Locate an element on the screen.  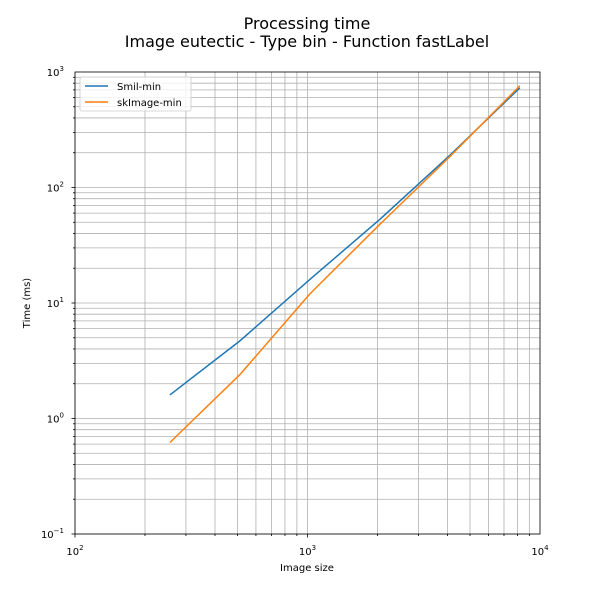
y-tick-label: 10² is located at coordinates (55, 188).